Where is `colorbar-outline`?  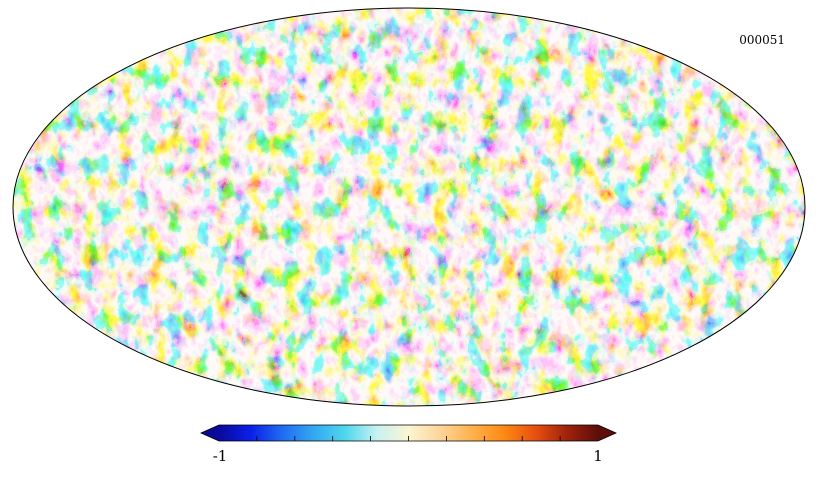 colorbar-outline is located at coordinates (408, 433).